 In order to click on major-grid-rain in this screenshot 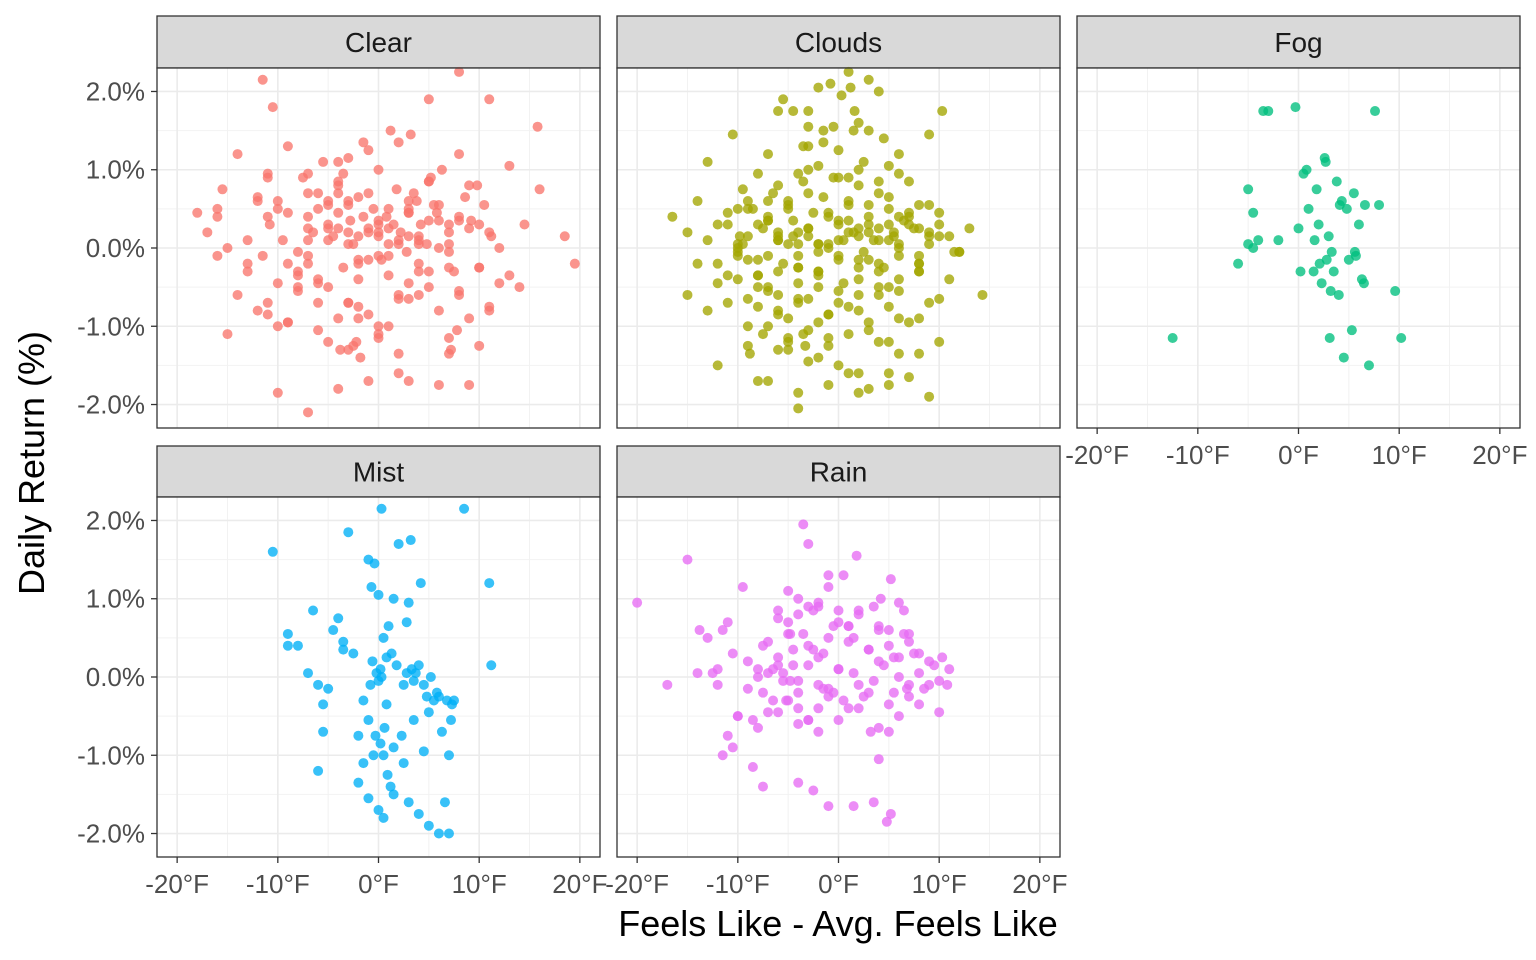, I will do `click(838, 677)`.